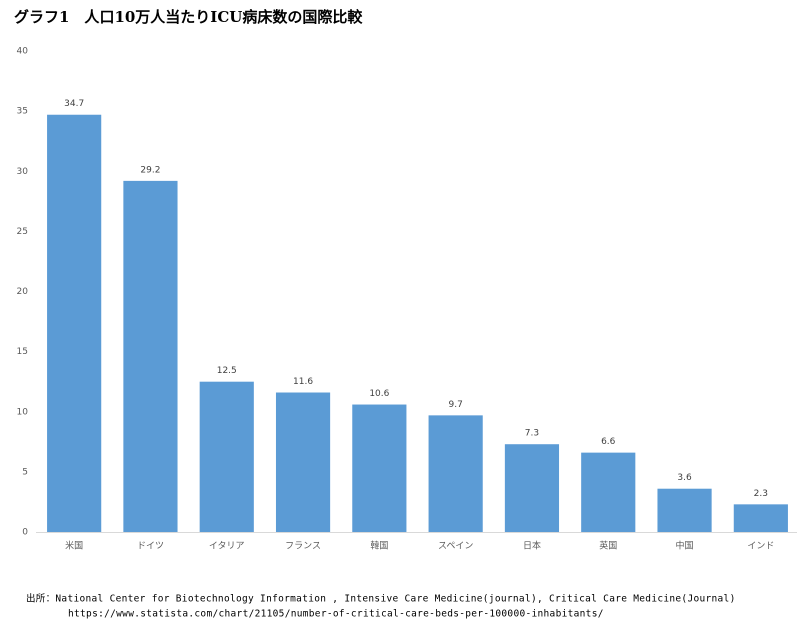  What do you see at coordinates (379, 394) in the screenshot?
I see `value-label: 10.6` at bounding box center [379, 394].